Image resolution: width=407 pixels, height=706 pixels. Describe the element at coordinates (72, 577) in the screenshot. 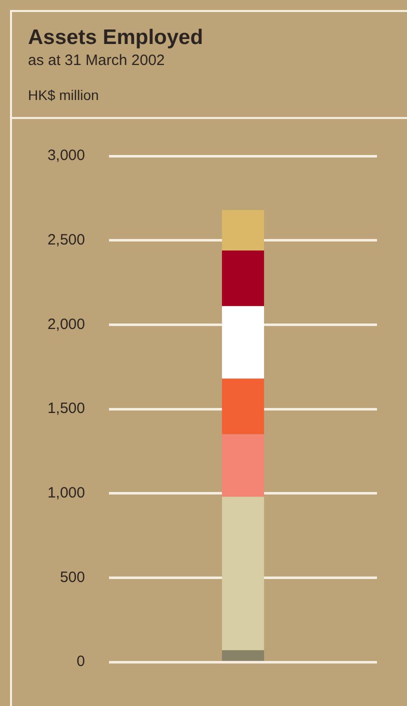

I see `y-tick-label: 500` at that location.